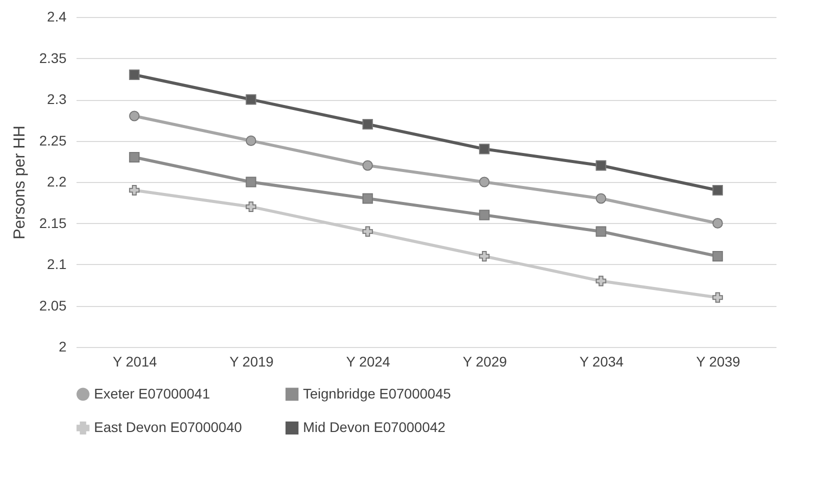  I want to click on y-tick-label: 2.2, so click(57, 182).